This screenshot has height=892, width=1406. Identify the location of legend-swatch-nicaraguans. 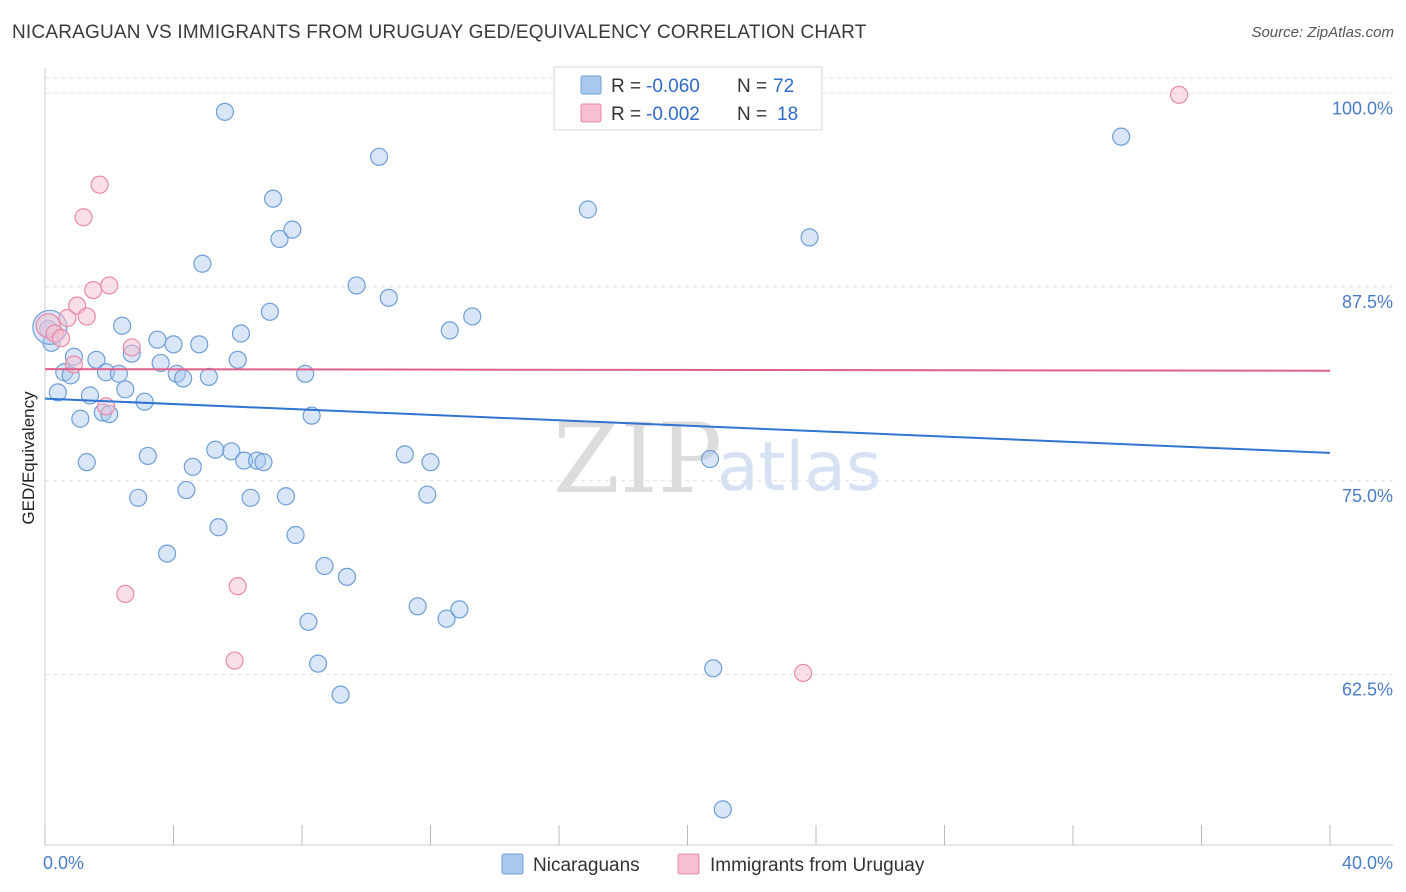
(591, 85).